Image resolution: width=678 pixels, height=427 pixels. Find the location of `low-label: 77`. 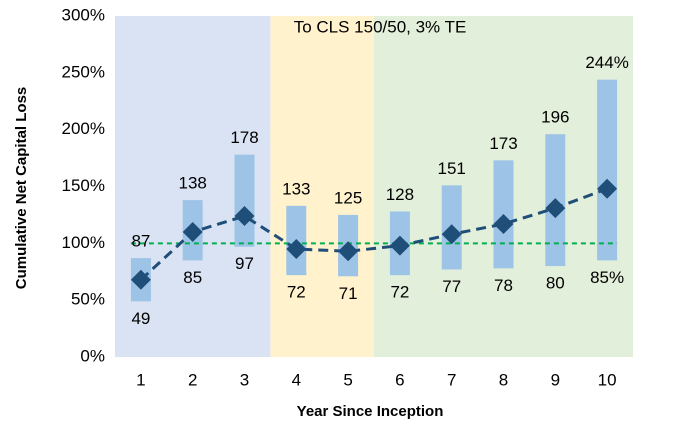

low-label: 77 is located at coordinates (451, 286).